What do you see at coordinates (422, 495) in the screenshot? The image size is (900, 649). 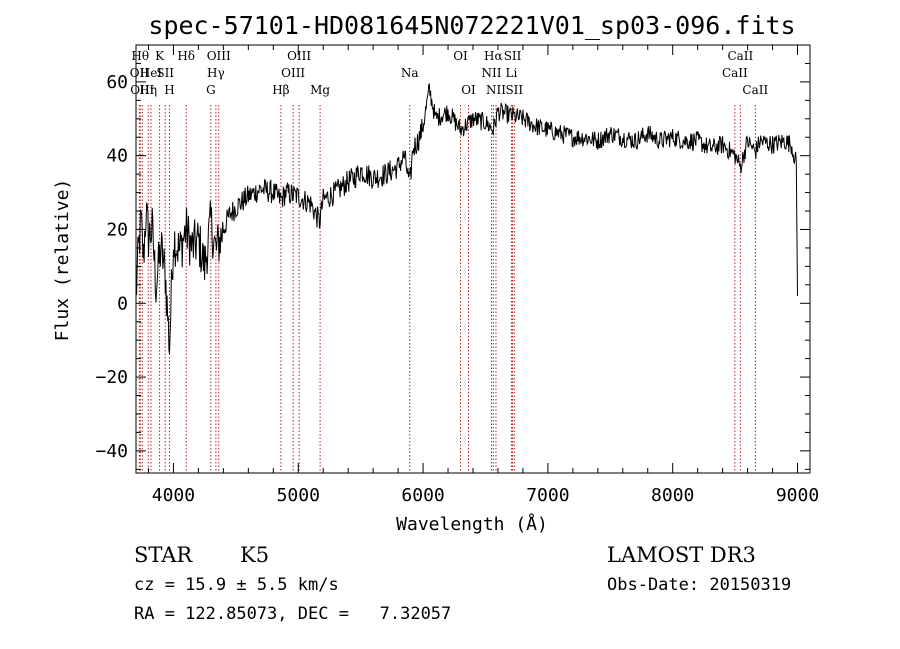 I see `x-tick-label: 6000` at bounding box center [422, 495].